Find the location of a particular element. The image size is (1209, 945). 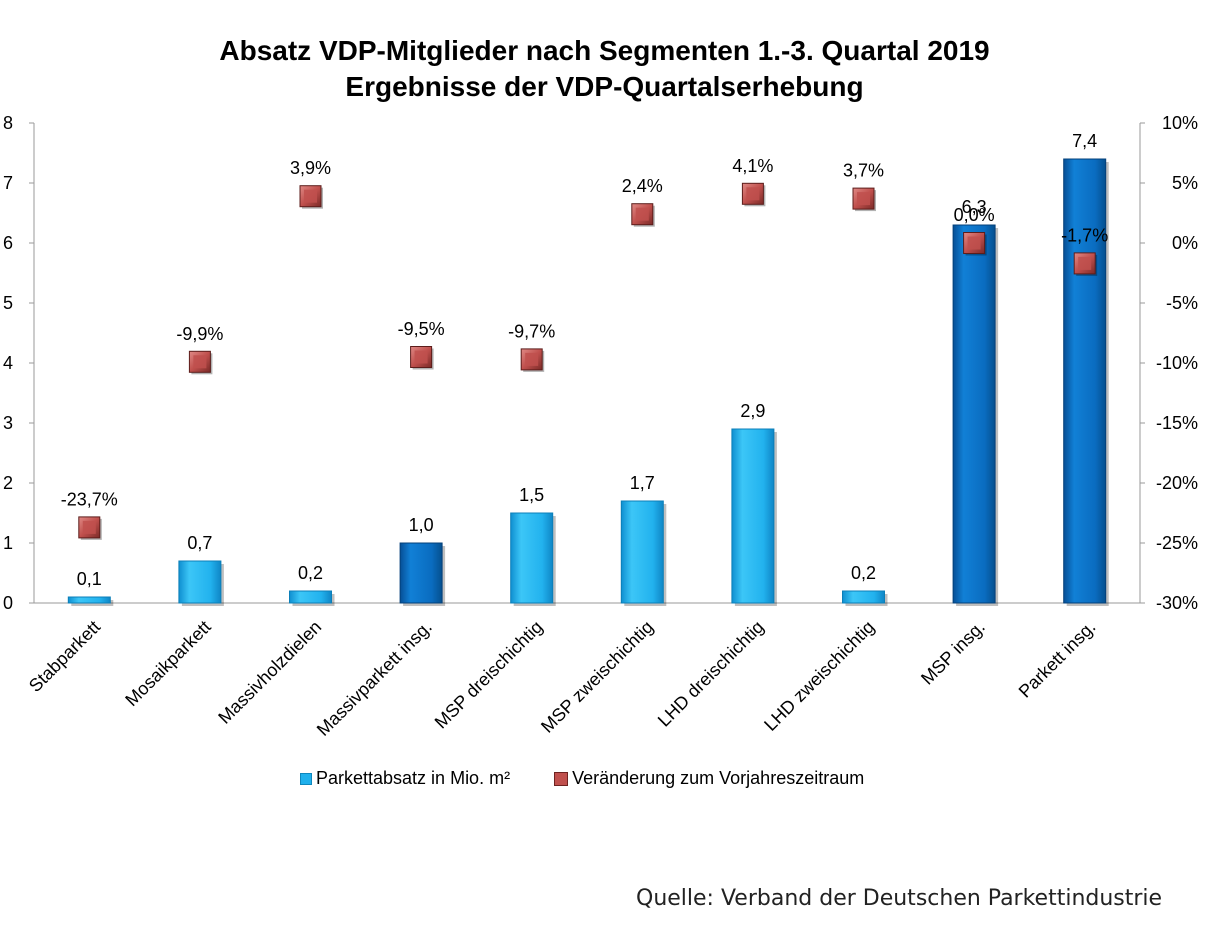

legend-label-markers: Veränderung zum Vorjahreszeitraum is located at coordinates (718, 778).